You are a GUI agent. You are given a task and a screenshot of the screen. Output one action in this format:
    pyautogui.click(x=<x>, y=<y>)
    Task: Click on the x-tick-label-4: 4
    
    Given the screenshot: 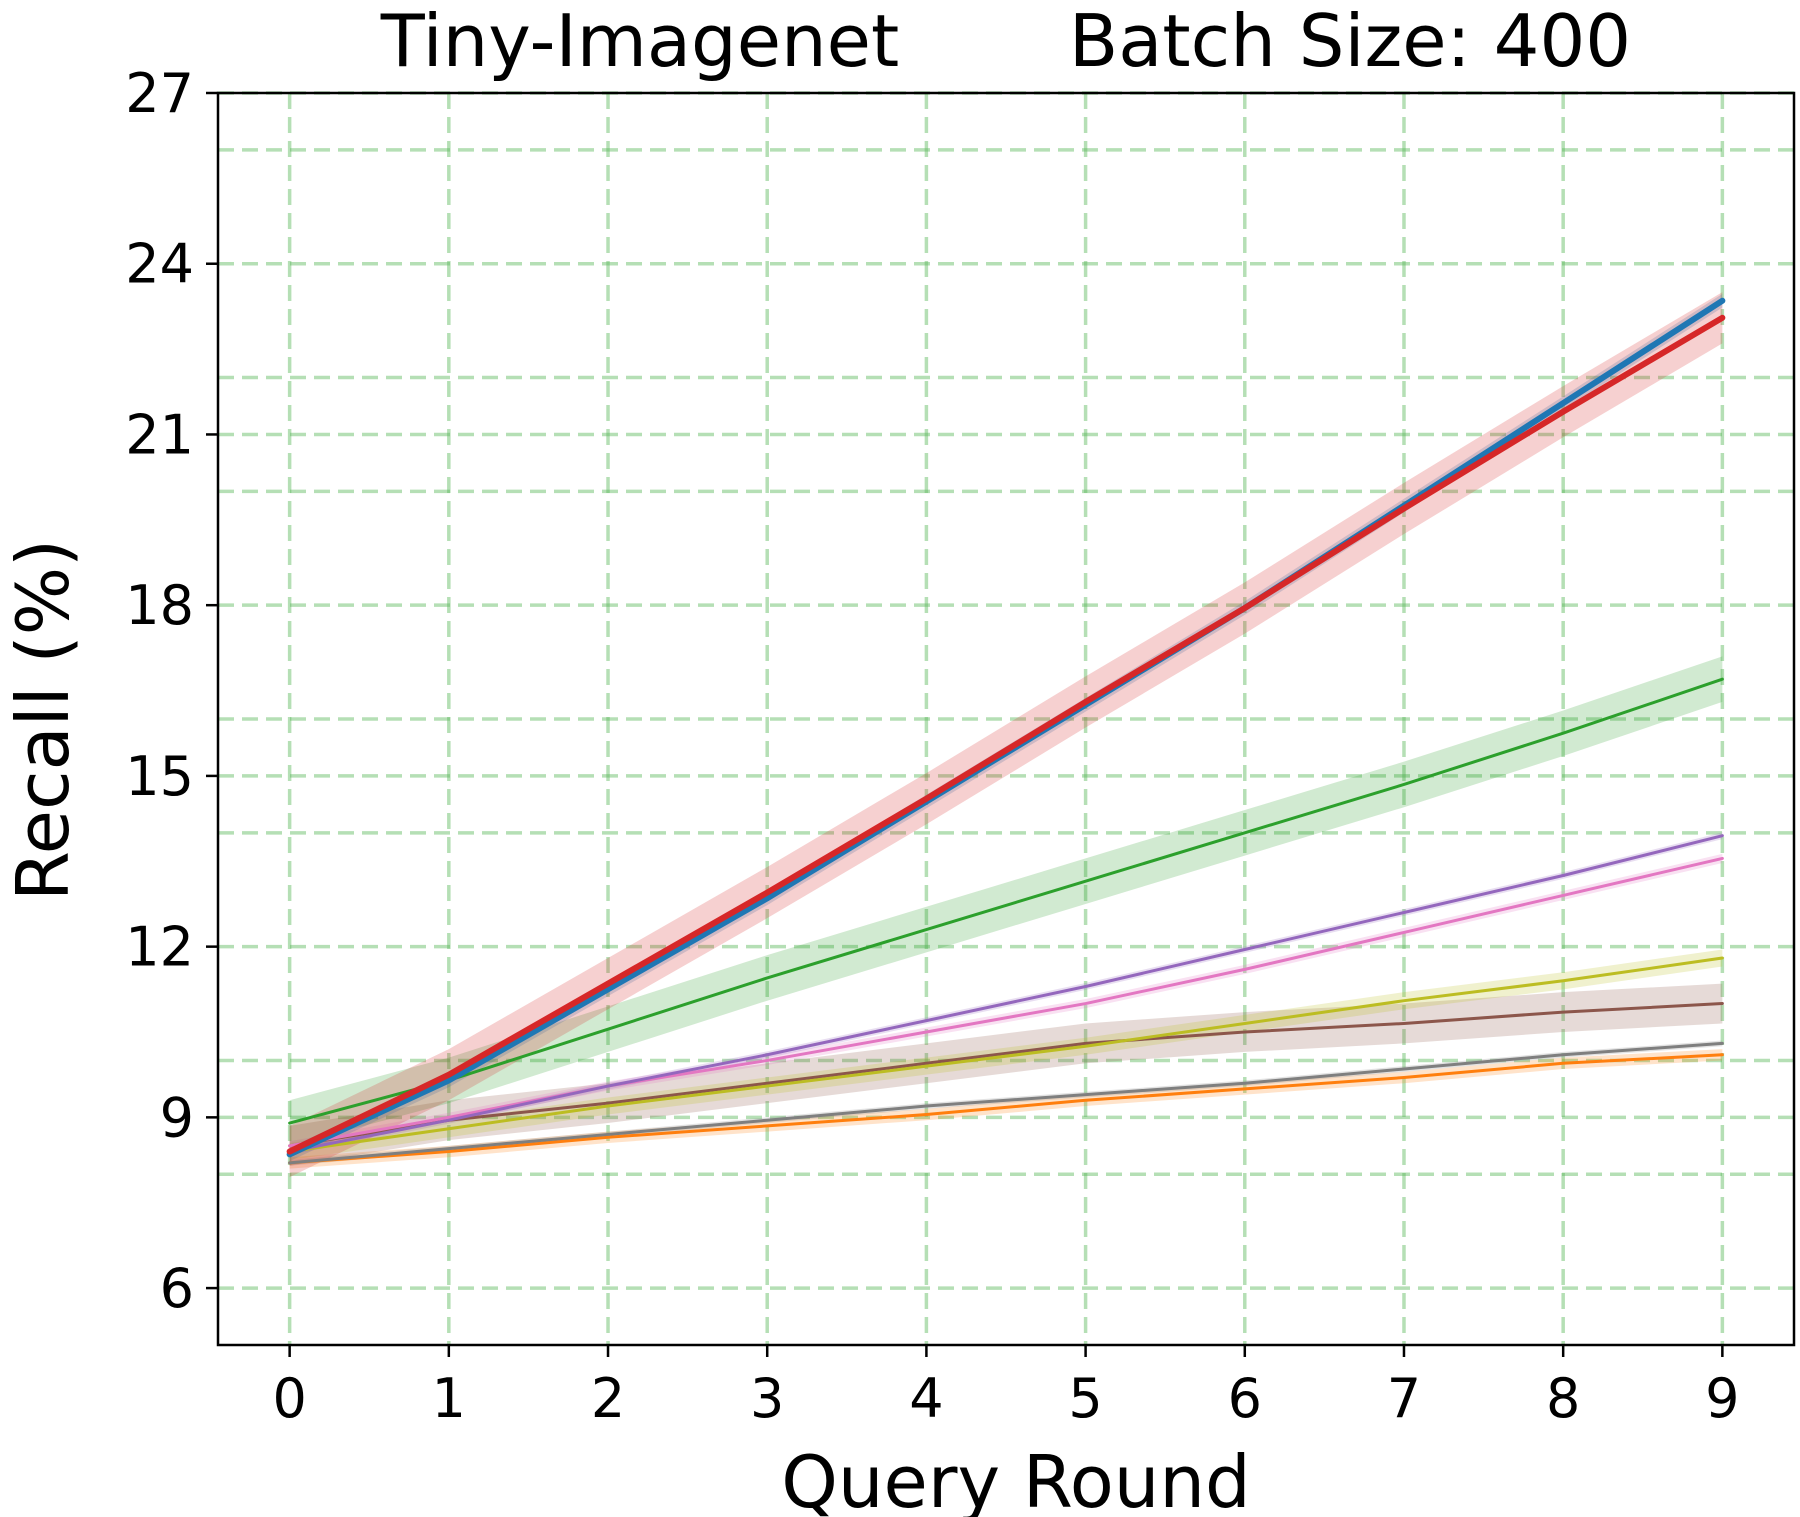 What is the action you would take?
    pyautogui.click(x=926, y=1398)
    